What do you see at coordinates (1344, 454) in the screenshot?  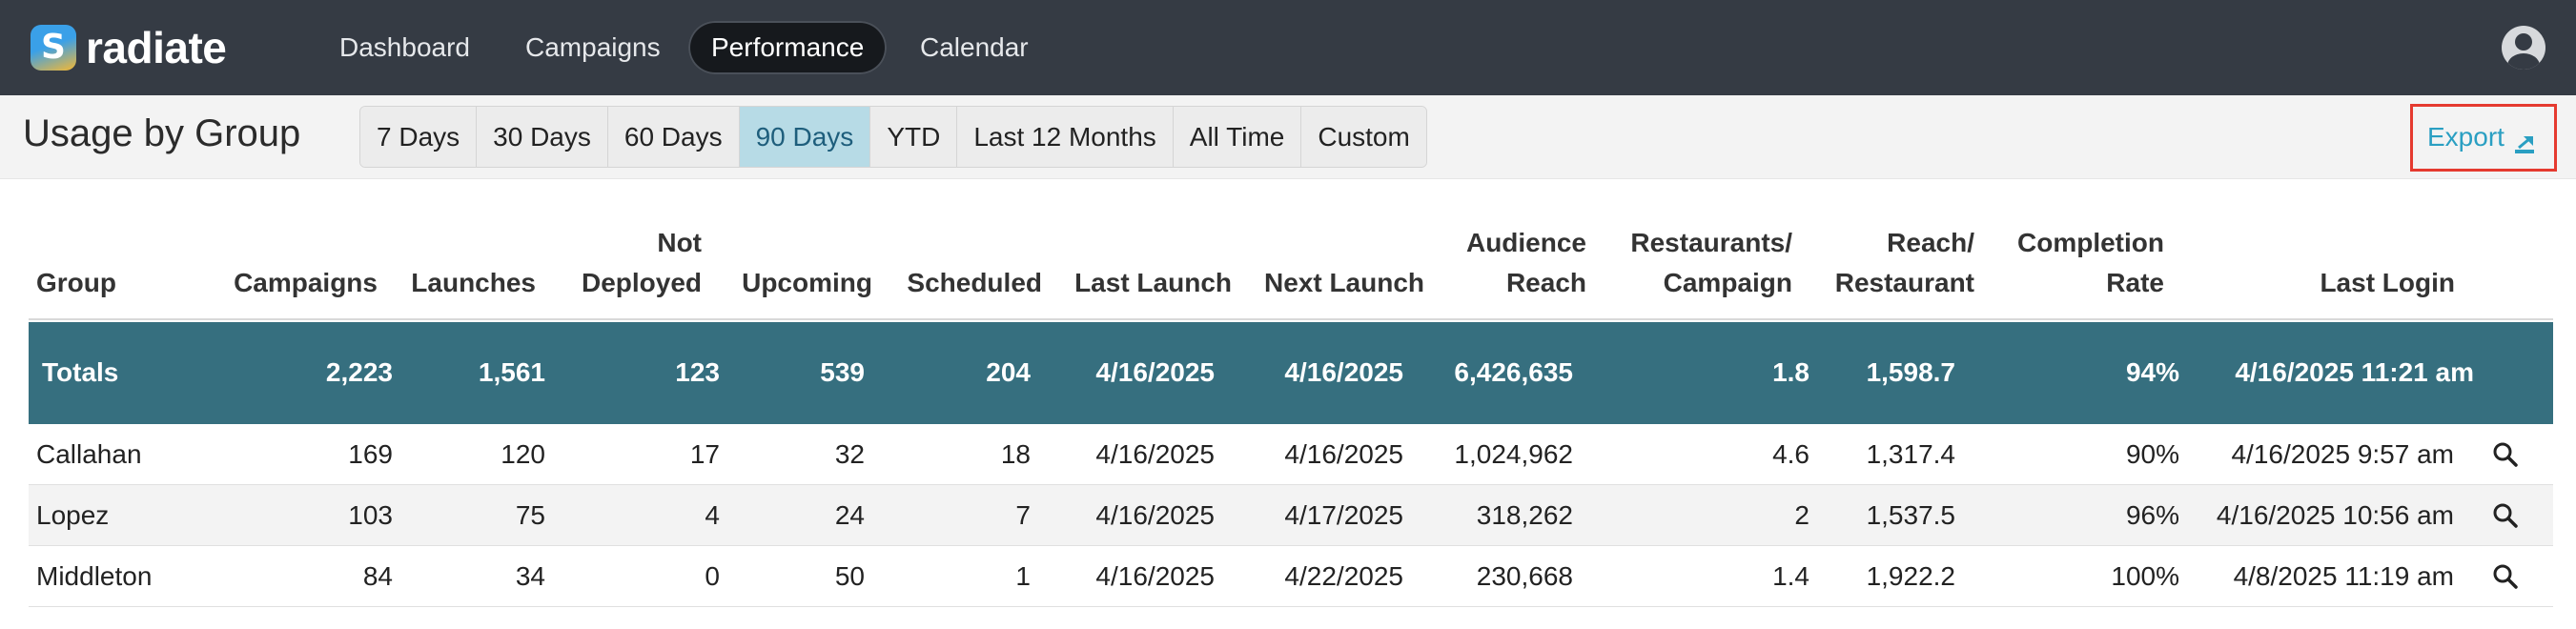 I see `cell-next-launch: 4/16/2025` at bounding box center [1344, 454].